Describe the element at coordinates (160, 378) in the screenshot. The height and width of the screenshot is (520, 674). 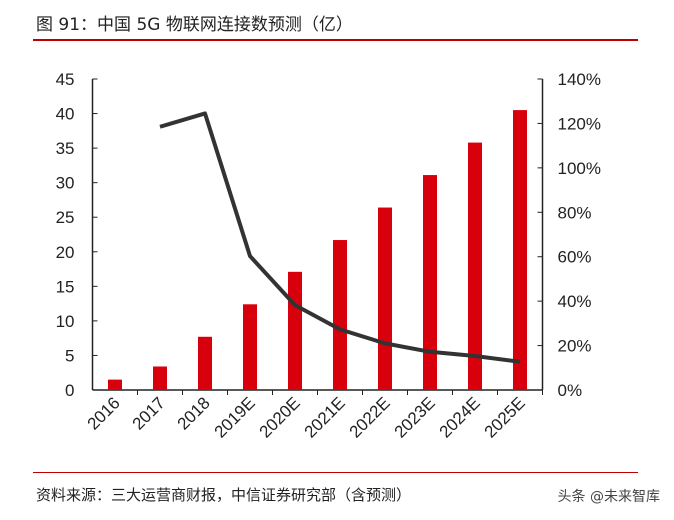
I see `bar-2017` at that location.